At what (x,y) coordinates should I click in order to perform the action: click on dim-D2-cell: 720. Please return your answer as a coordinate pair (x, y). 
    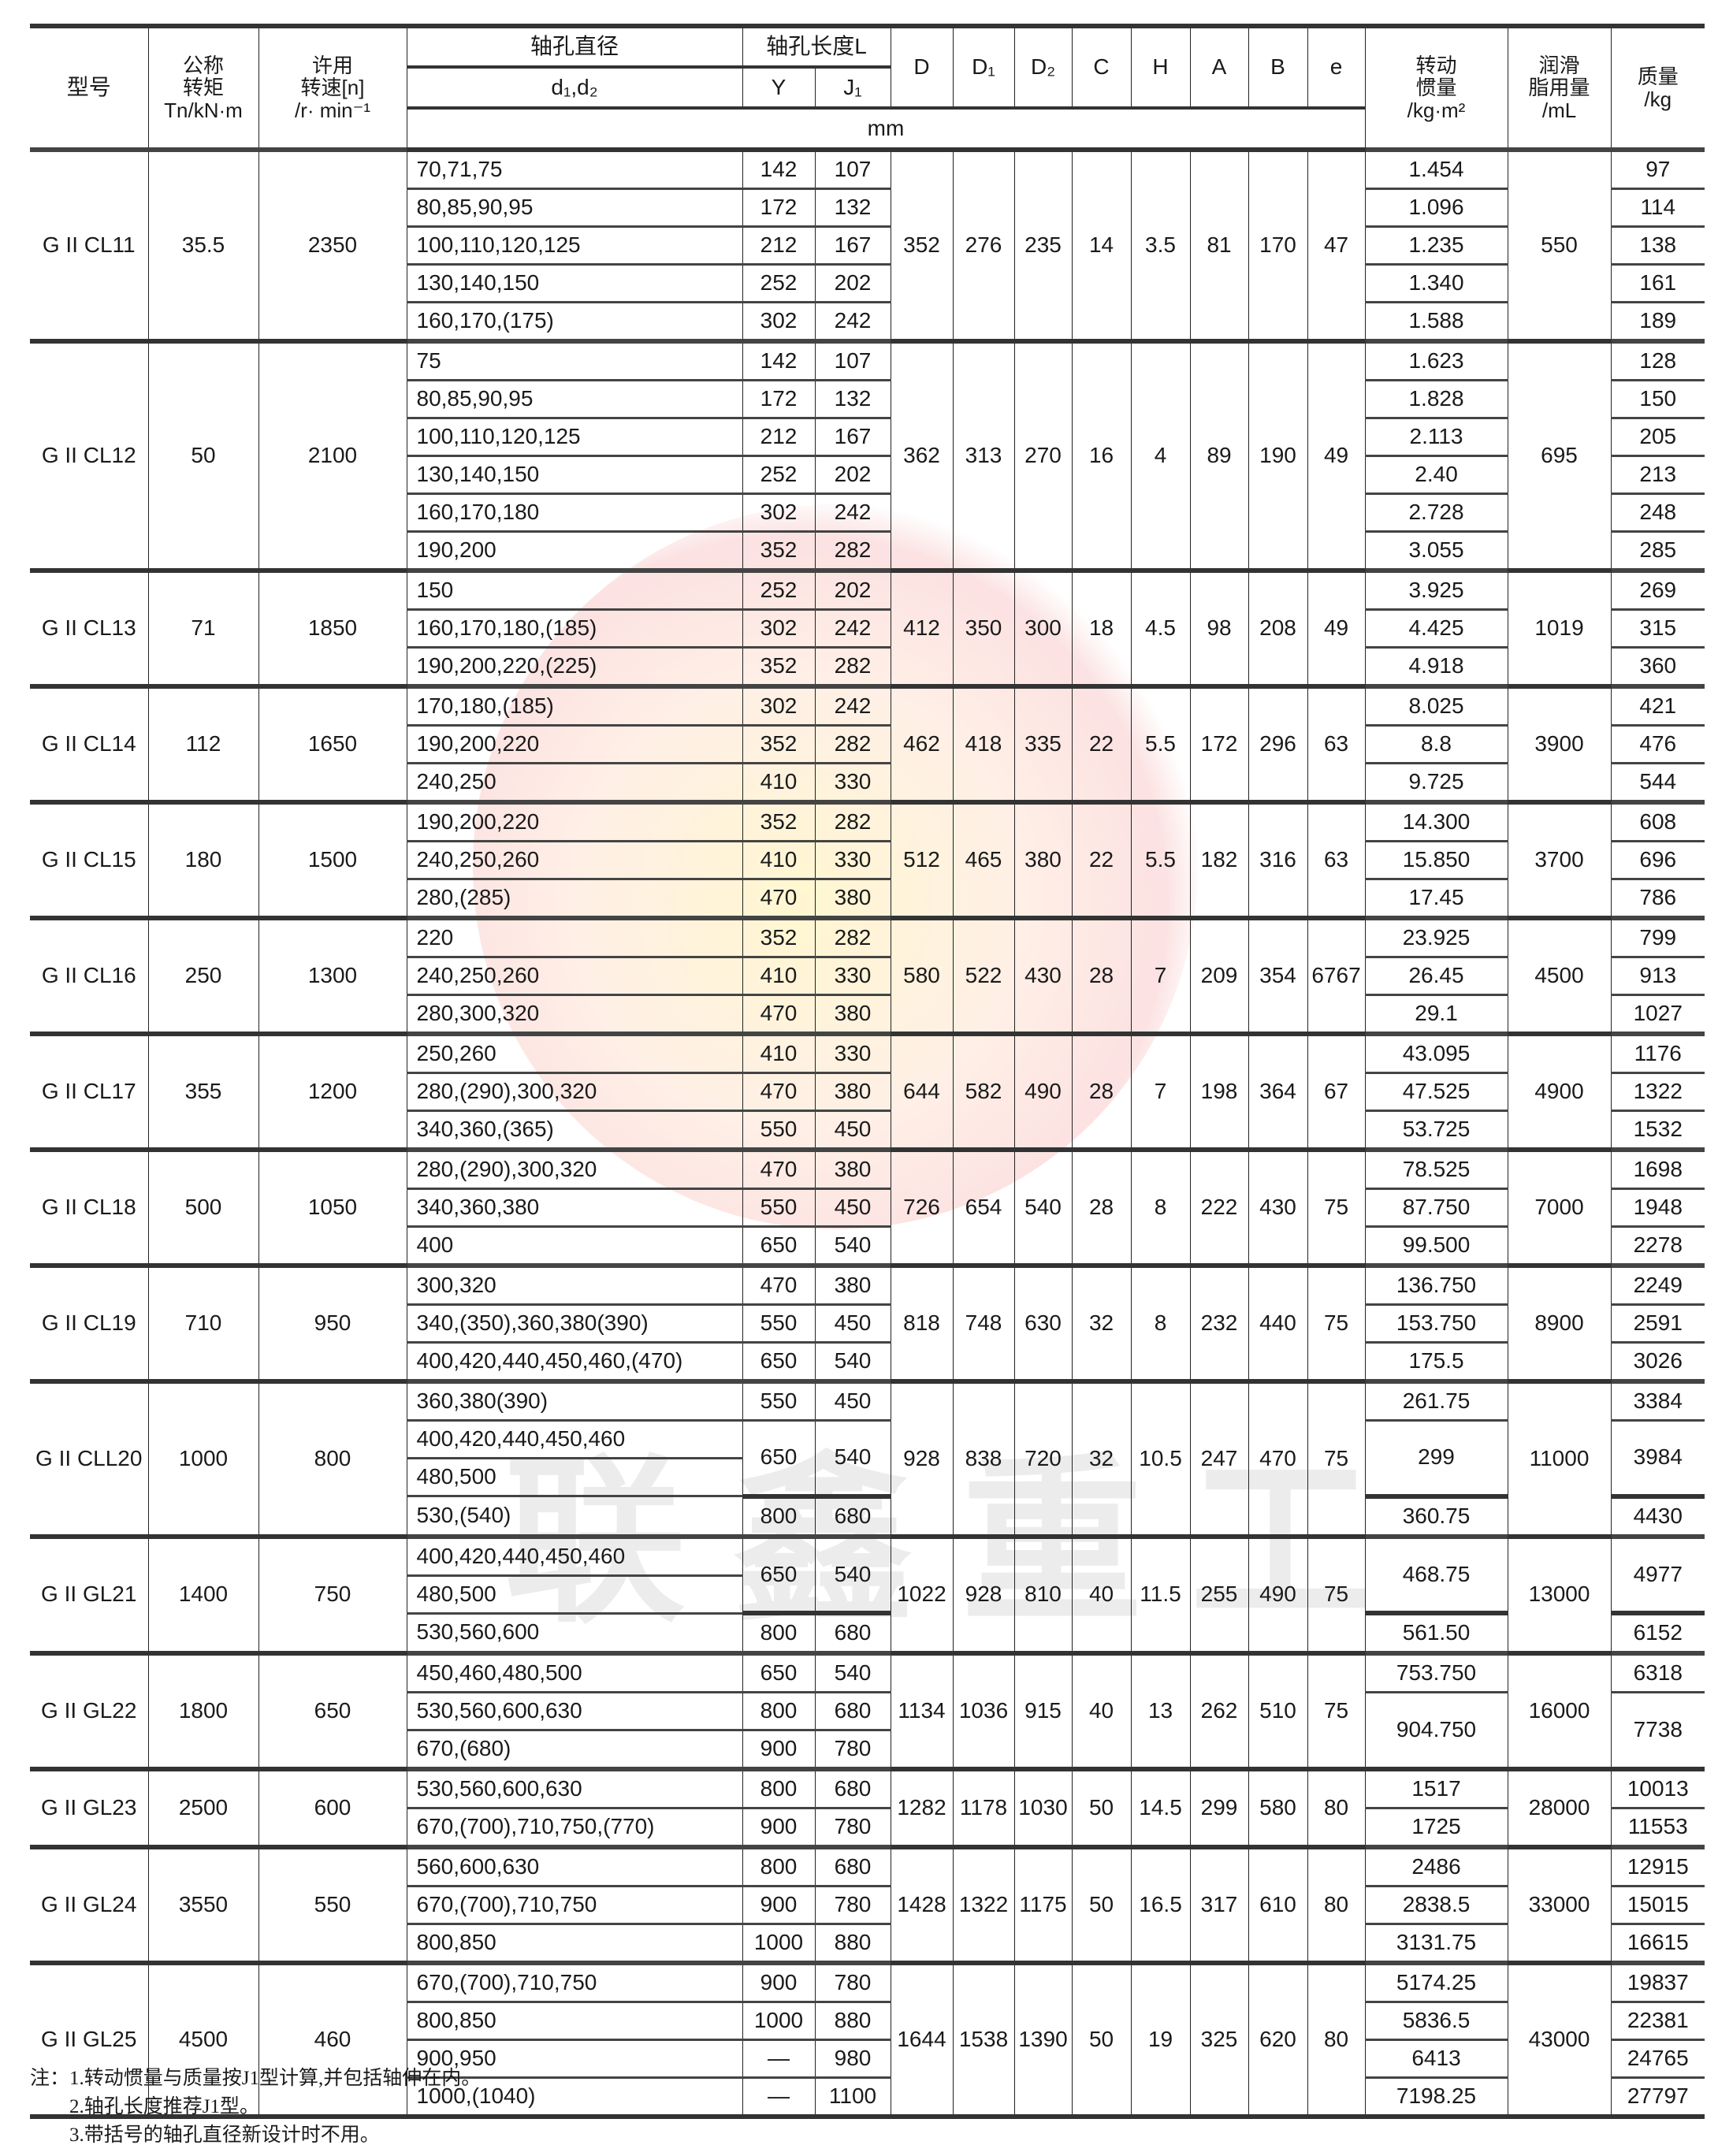
    Looking at the image, I should click on (1043, 1459).